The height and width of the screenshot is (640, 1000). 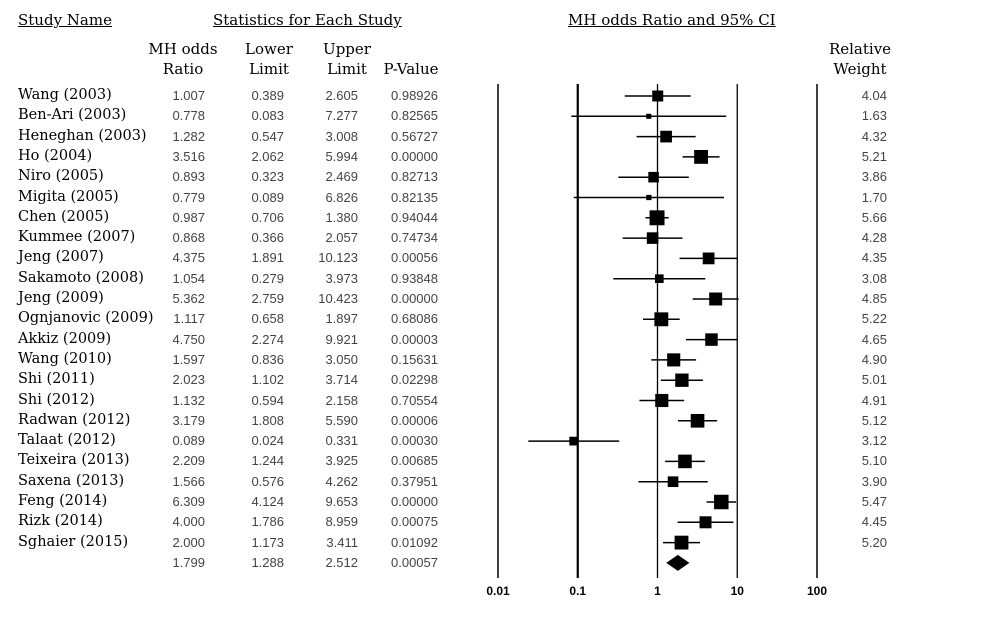 I want to click on statistics-header: Statistics for Each Study, so click(x=307, y=20).